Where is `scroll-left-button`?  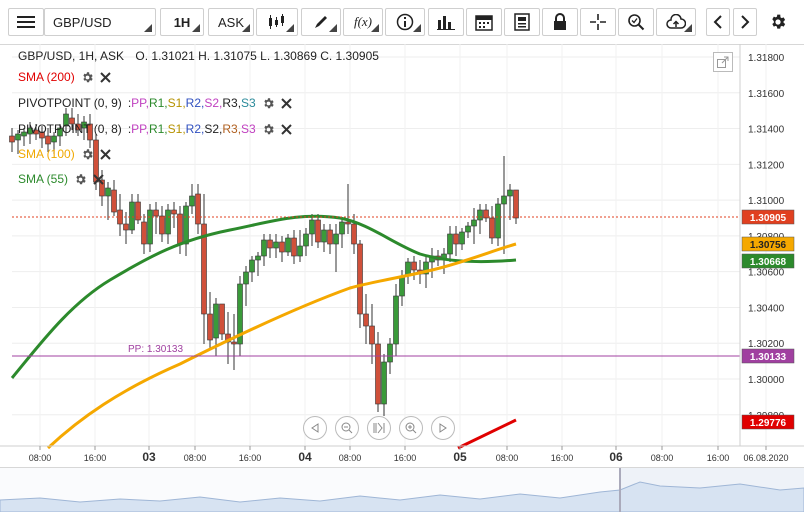
scroll-left-button is located at coordinates (718, 22).